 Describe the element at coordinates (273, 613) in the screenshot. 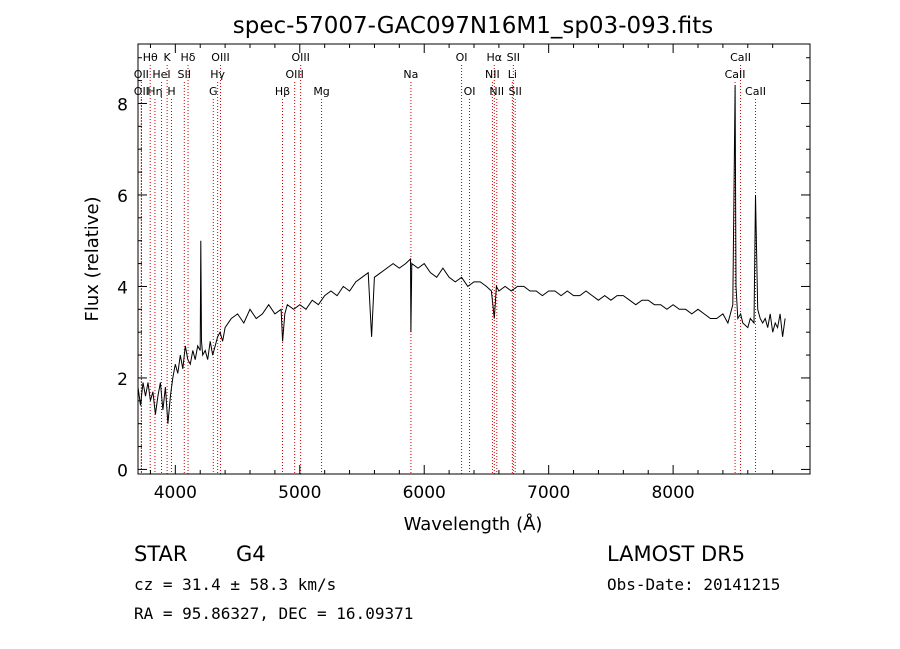

I see `coordinates: RA = 95.86327, DEC = 16.09371` at that location.